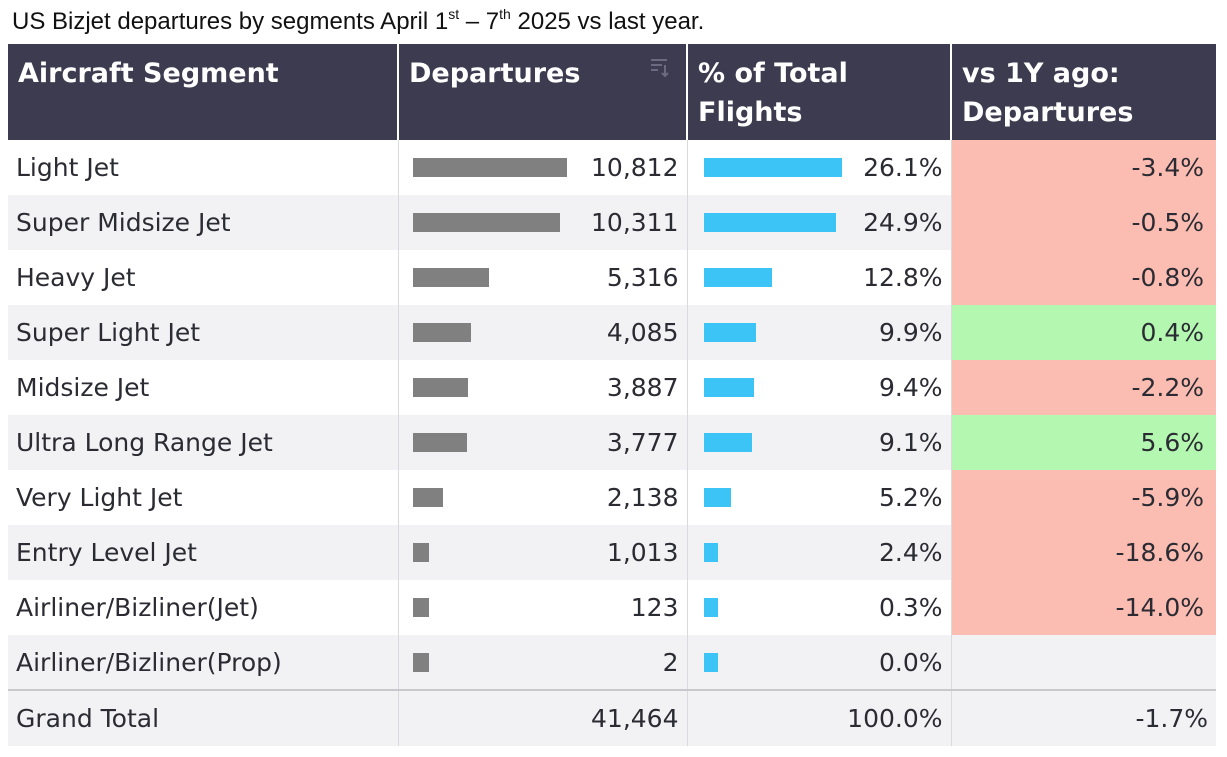  I want to click on yoy-value: -0.8%, so click(1083, 277).